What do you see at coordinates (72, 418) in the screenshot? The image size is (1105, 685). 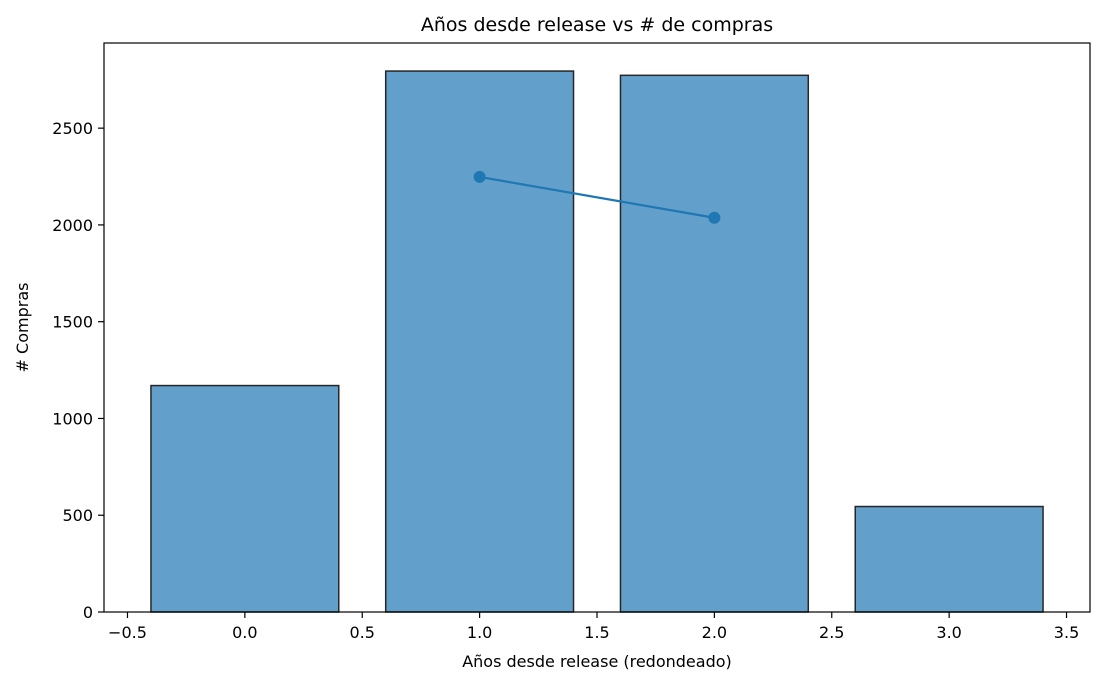 I see `y-tick-label: 1000` at bounding box center [72, 418].